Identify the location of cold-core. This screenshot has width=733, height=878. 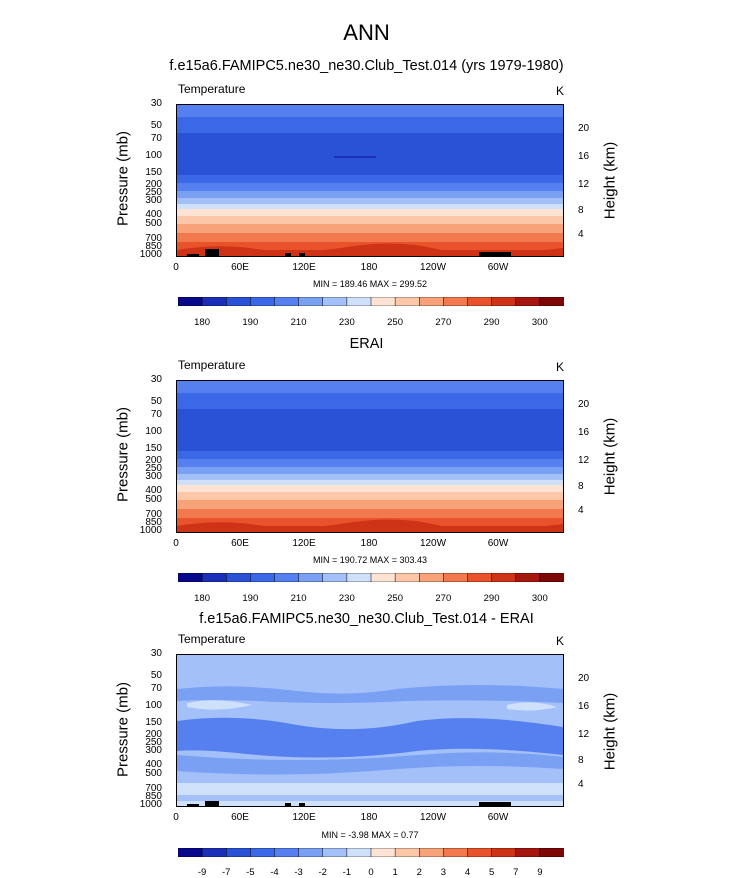
(355, 157).